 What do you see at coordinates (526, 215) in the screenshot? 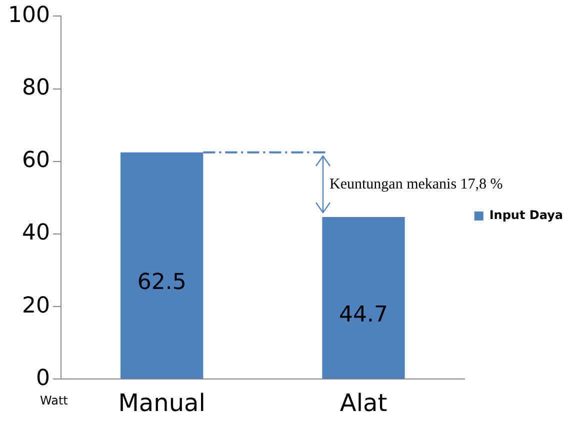
I see `legend-label: Input Daya` at bounding box center [526, 215].